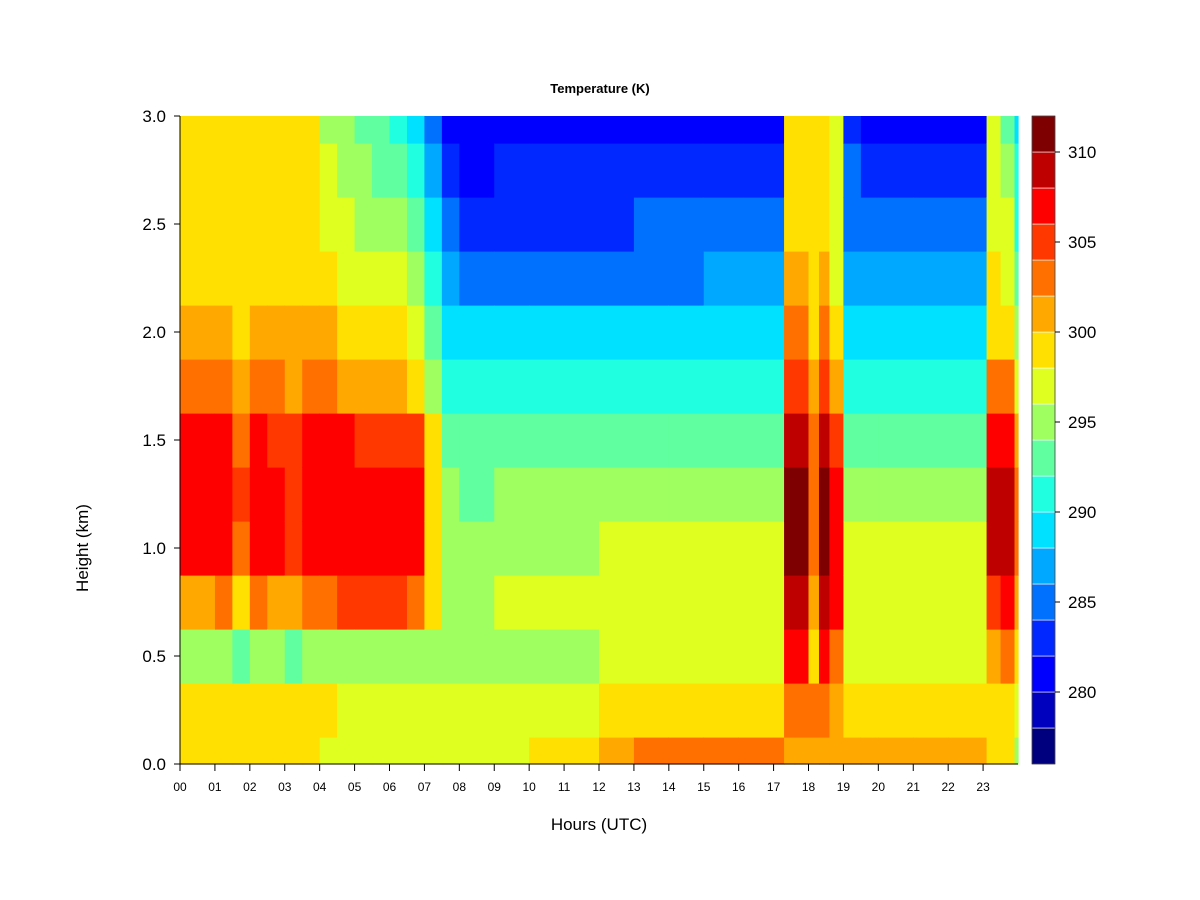 The width and height of the screenshot is (1200, 900). What do you see at coordinates (1082, 602) in the screenshot?
I see `colorbar-tick-label: 285` at bounding box center [1082, 602].